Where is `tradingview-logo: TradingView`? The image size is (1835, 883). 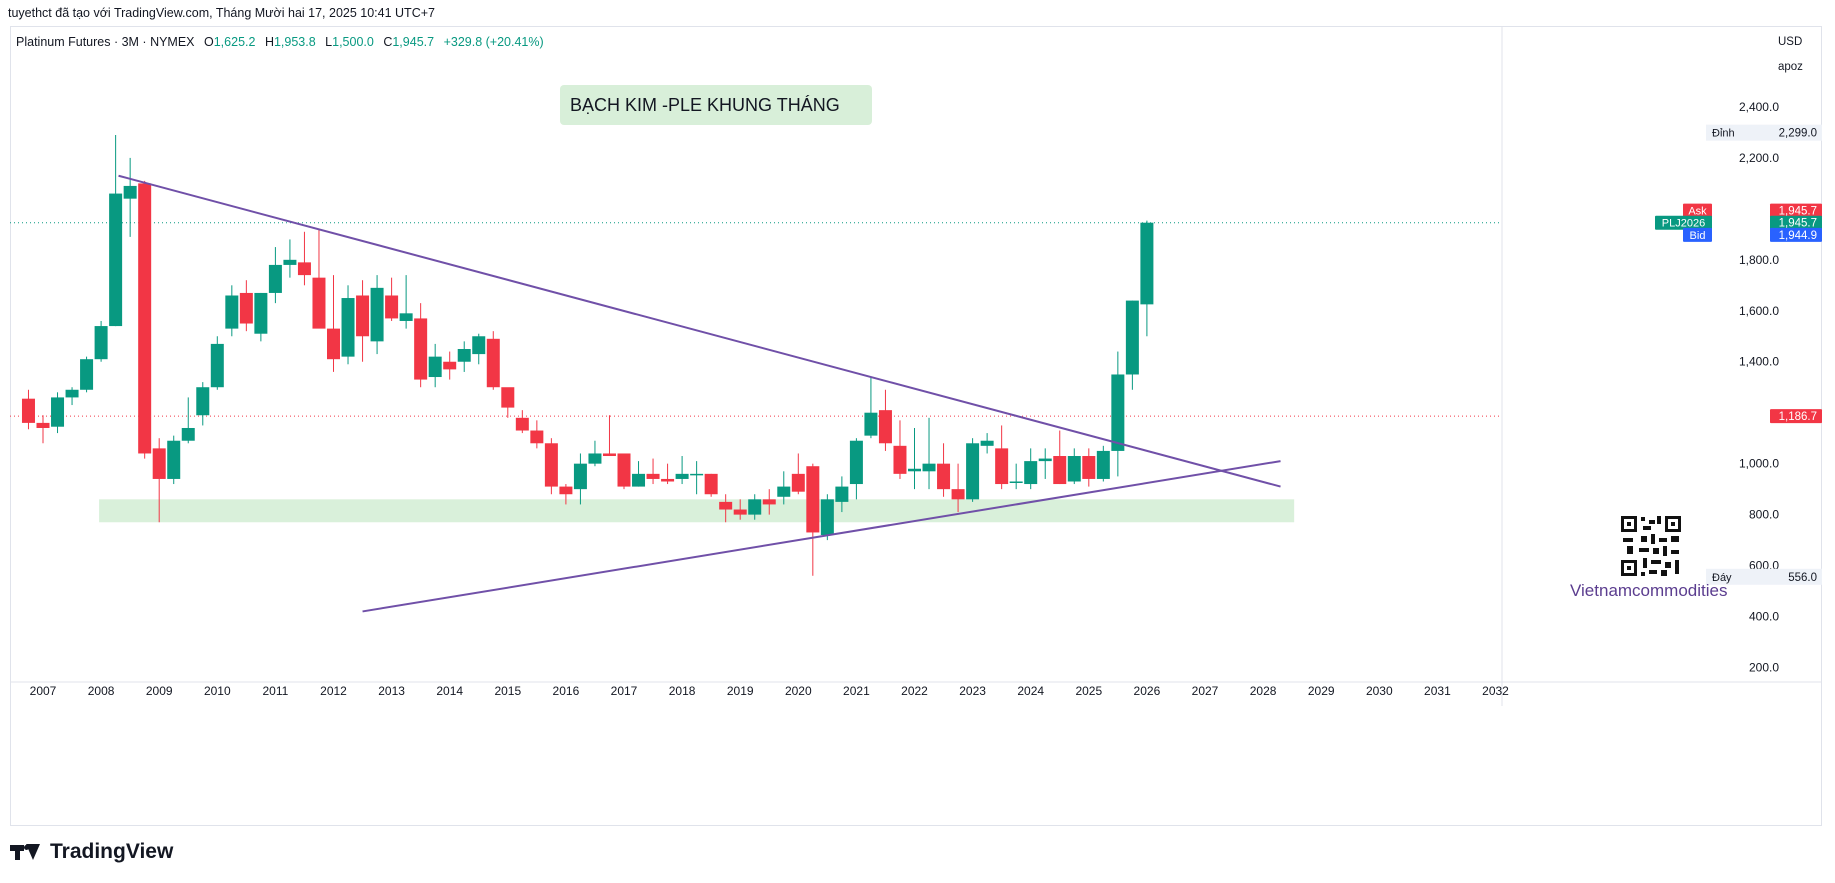
tradingview-logo: TradingView is located at coordinates (91, 852).